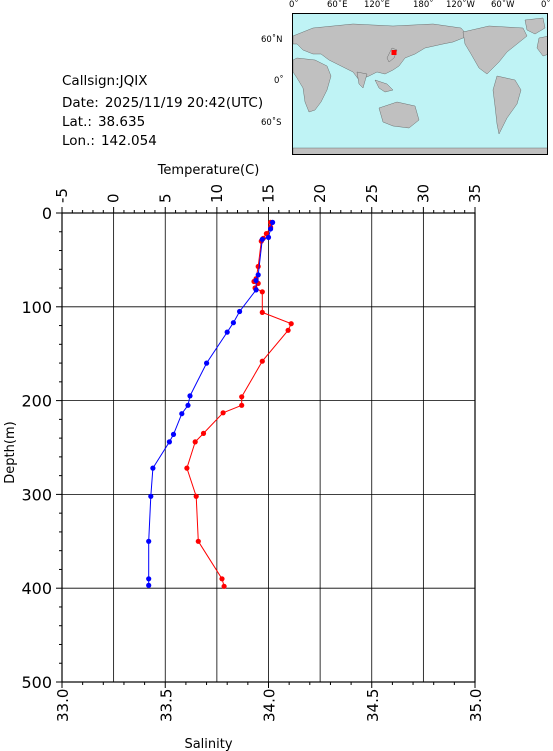  I want to click on temperature-tick-label: 0, so click(114, 198).